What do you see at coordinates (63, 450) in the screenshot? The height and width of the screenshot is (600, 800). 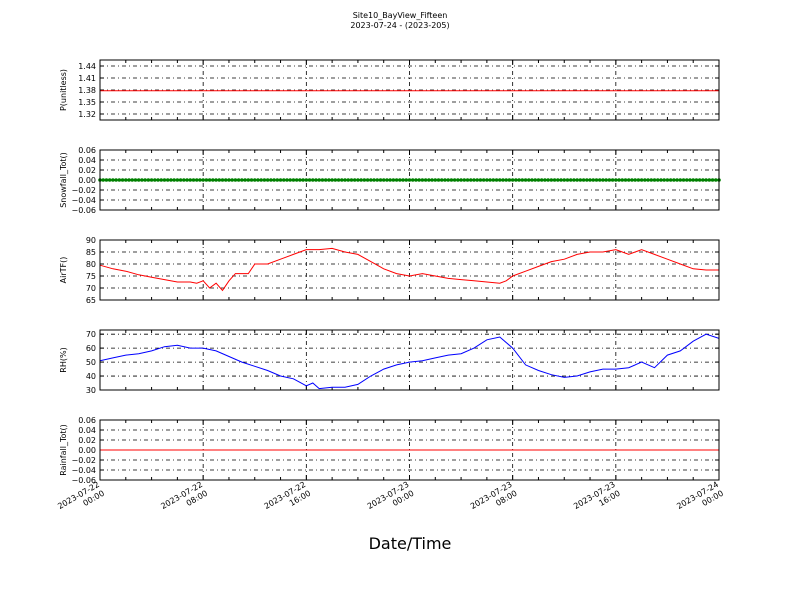 I see `y-axis-label: Rainfall_Tot()` at bounding box center [63, 450].